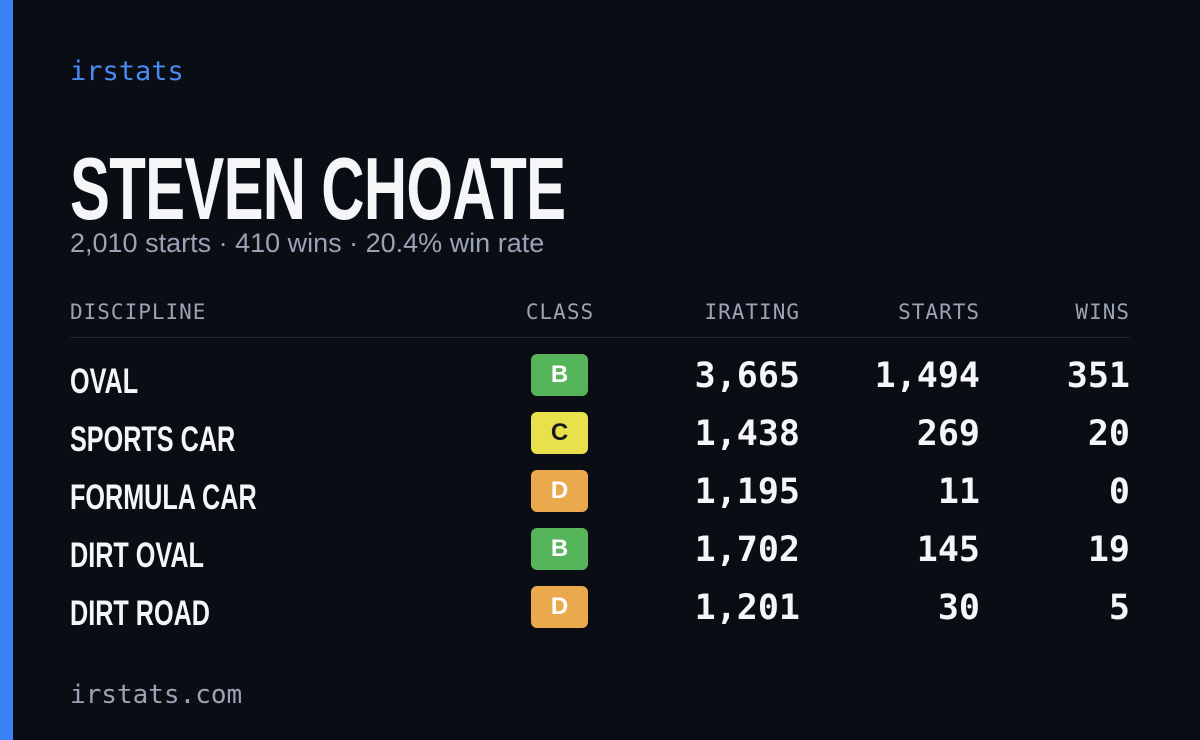 This screenshot has height=740, width=1200. I want to click on starts: 1,494, so click(927, 376).